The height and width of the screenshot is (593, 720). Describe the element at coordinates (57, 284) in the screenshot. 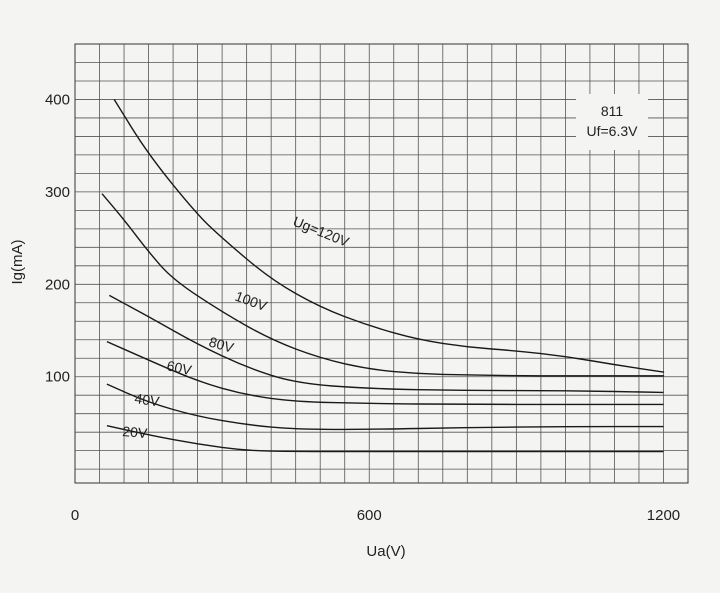

I see `y-tick-label: 200` at that location.